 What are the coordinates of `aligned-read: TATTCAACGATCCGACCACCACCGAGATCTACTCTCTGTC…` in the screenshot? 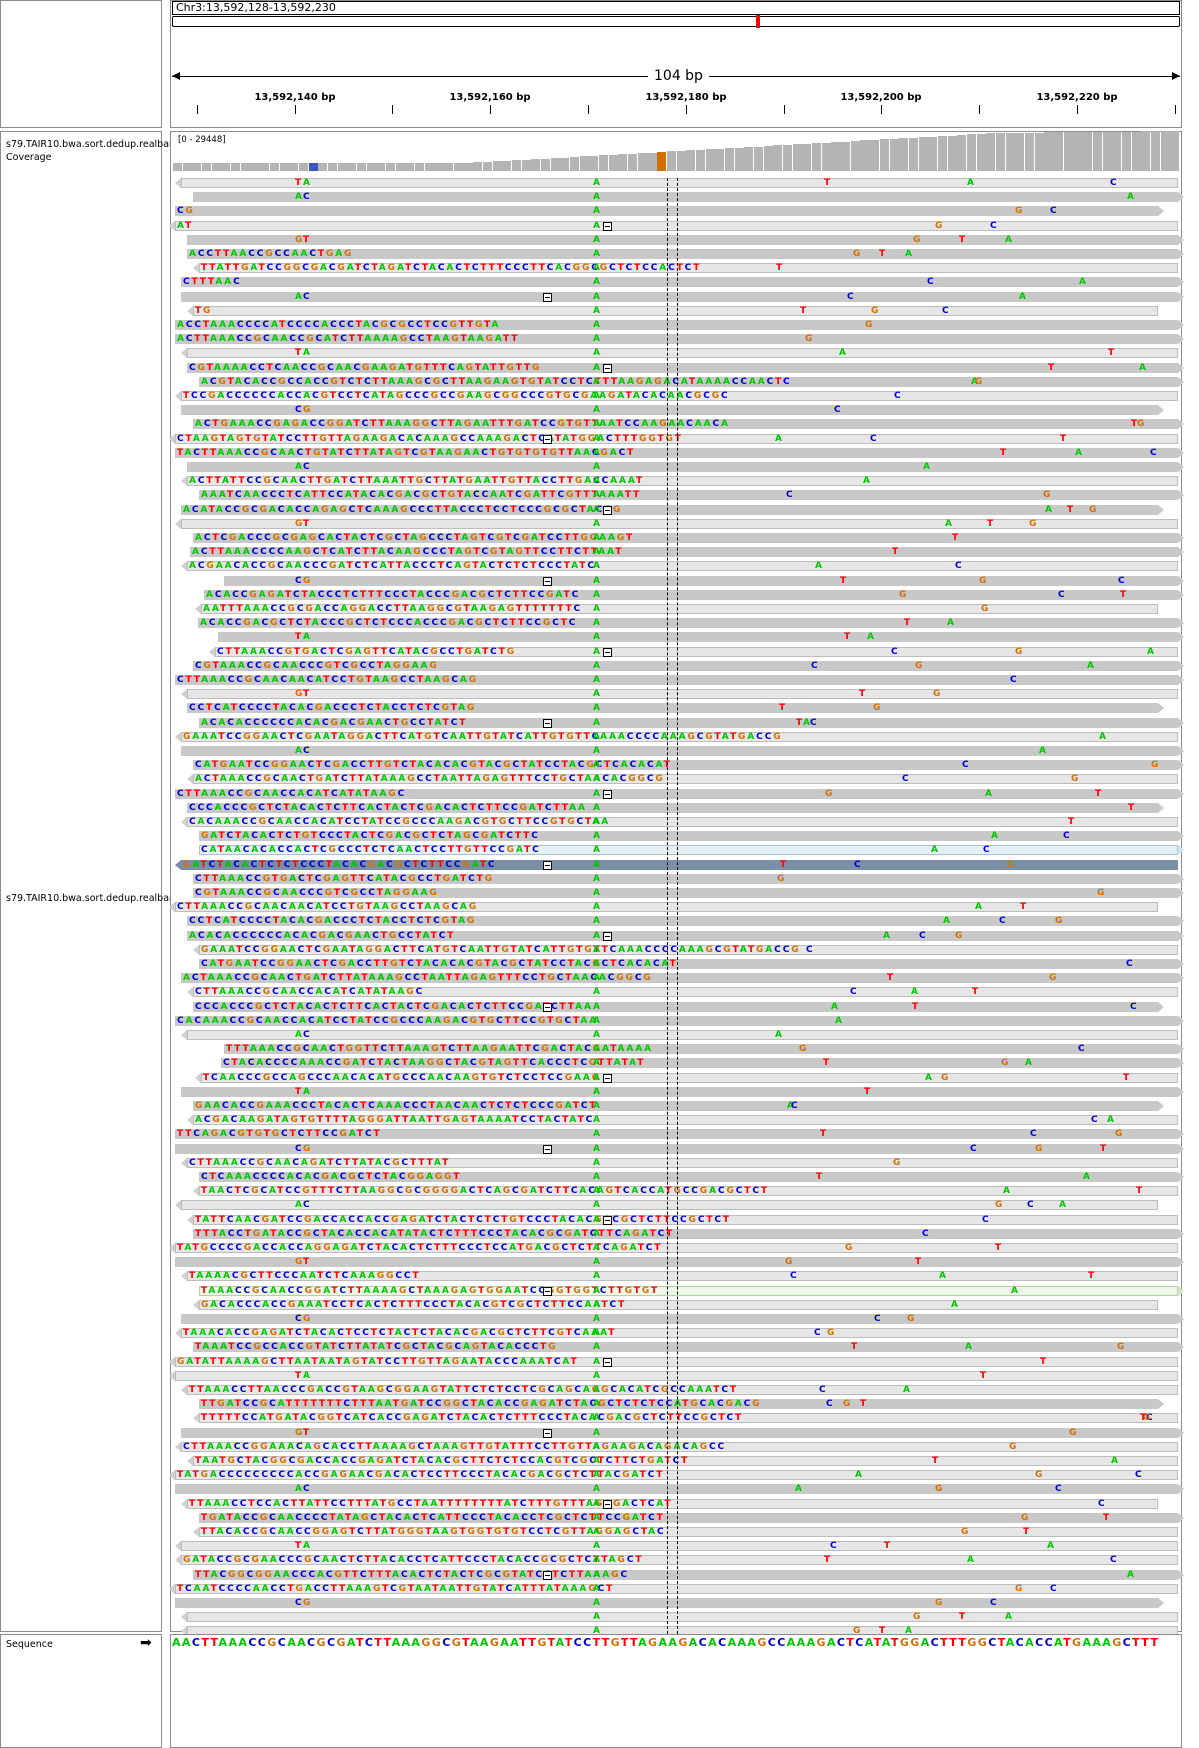 It's located at (682, 1219).